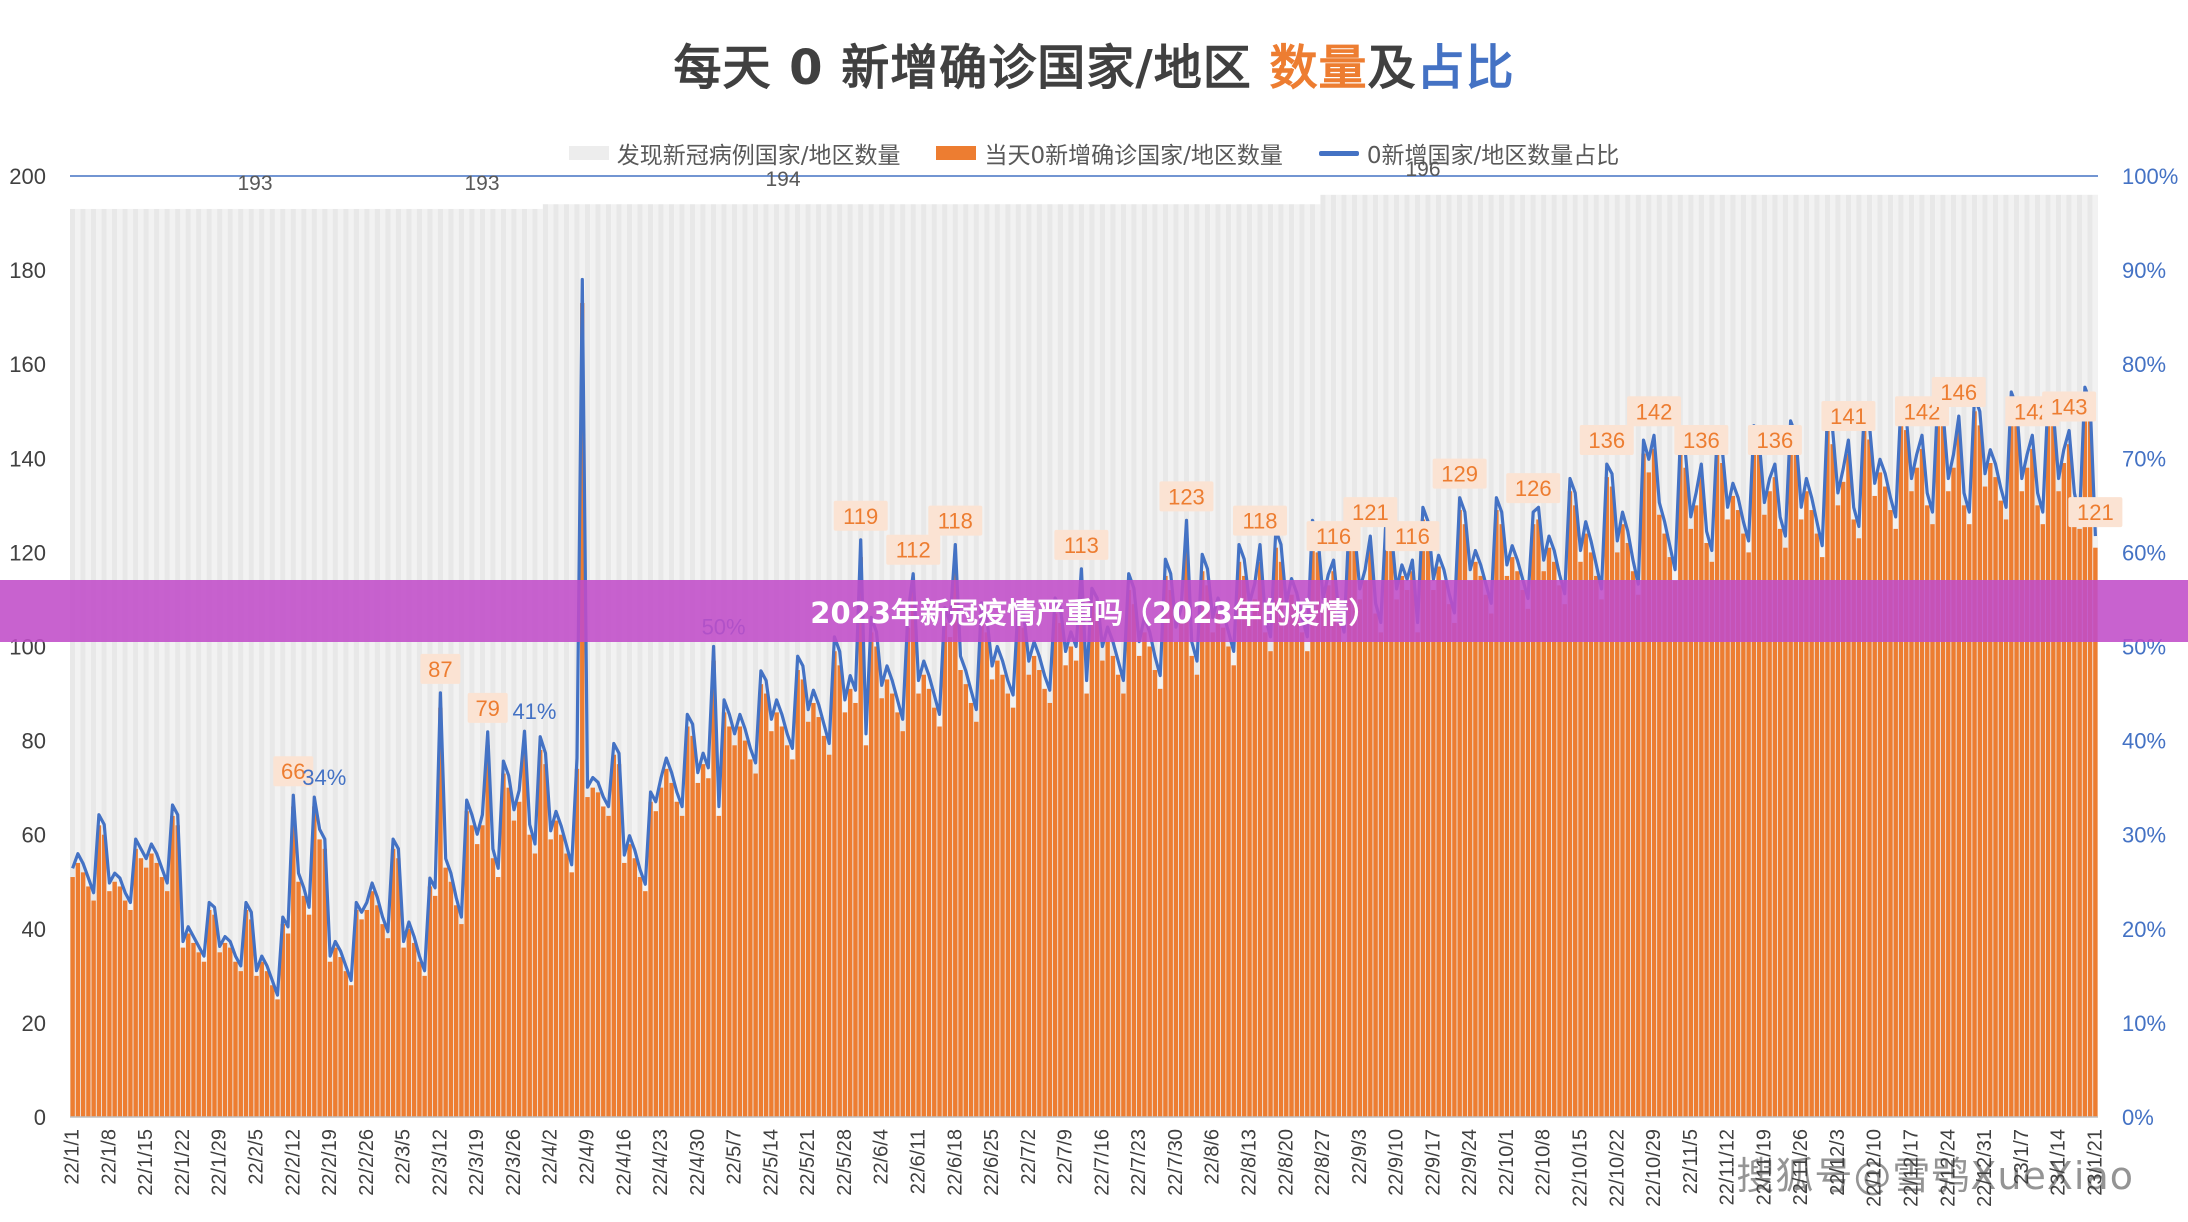  I want to click on x-tick-label: 22/11/5, so click(1691, 1161).